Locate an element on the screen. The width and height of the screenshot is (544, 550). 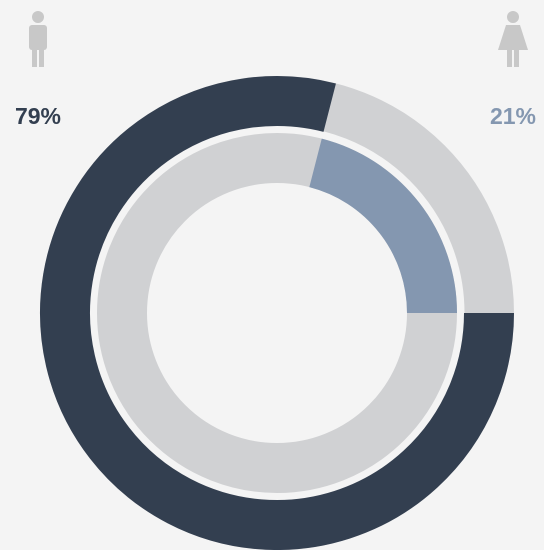
value-label: 79% is located at coordinates (38, 116).